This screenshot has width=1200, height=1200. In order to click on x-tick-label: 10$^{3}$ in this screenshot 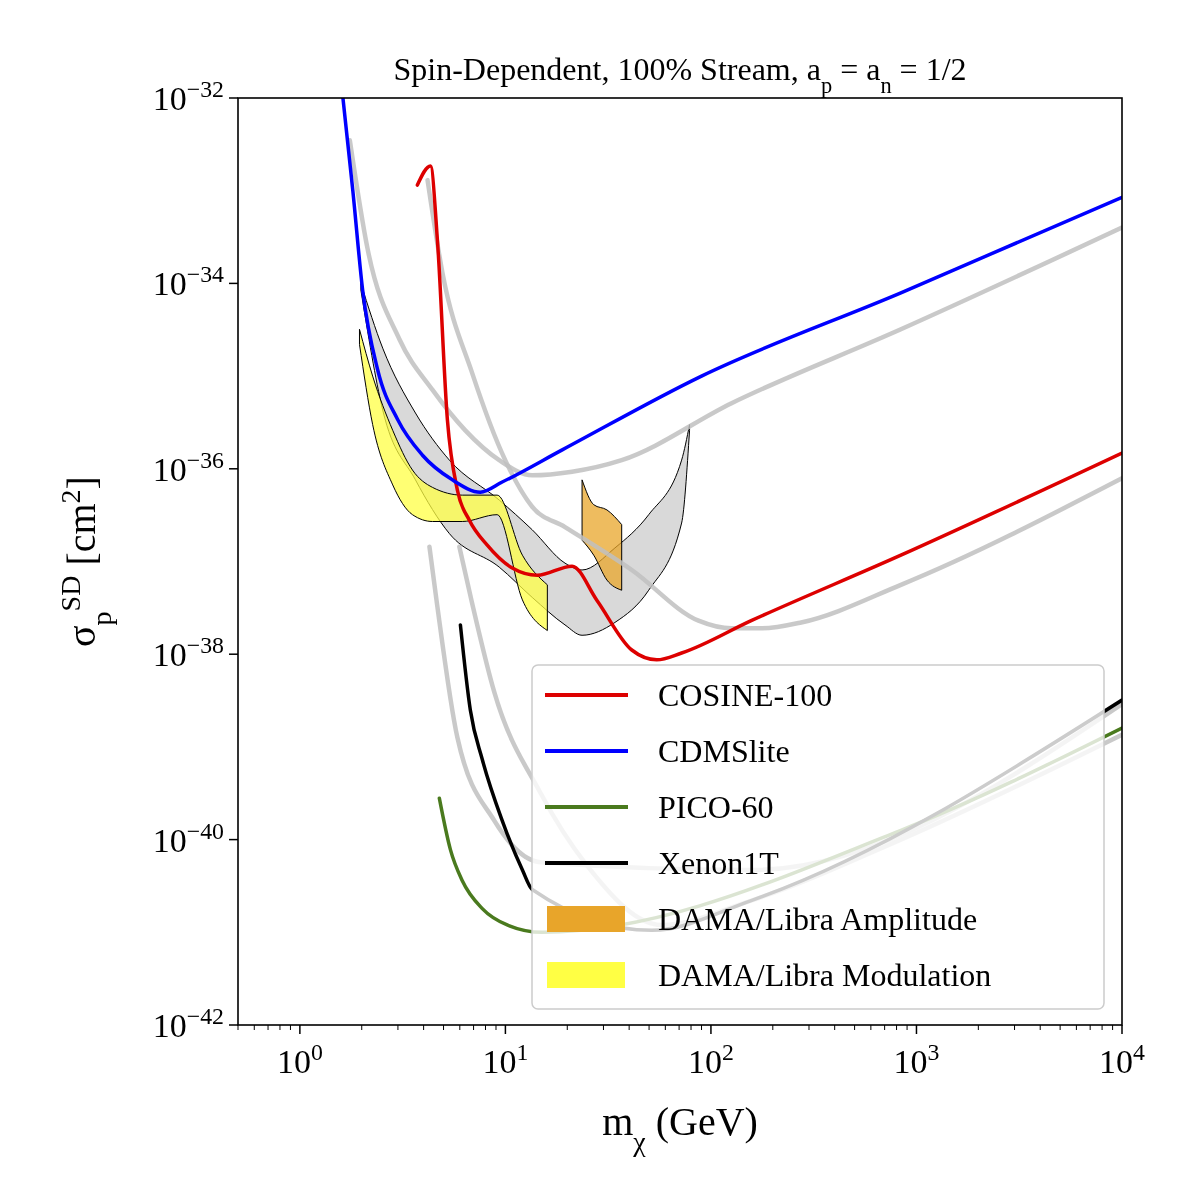, I will do `click(916, 1059)`.